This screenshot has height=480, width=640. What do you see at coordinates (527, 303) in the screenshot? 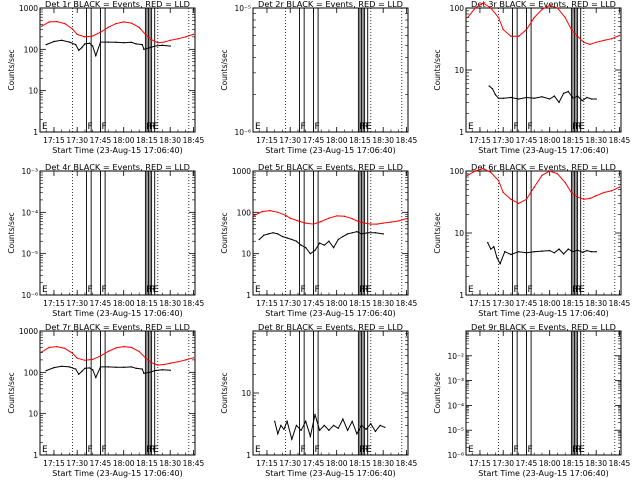
I see `x-tick-label: 17:45` at bounding box center [527, 303].